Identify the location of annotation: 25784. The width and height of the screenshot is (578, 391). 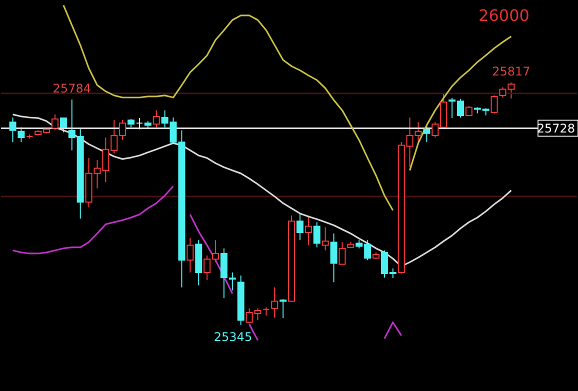
(71, 89).